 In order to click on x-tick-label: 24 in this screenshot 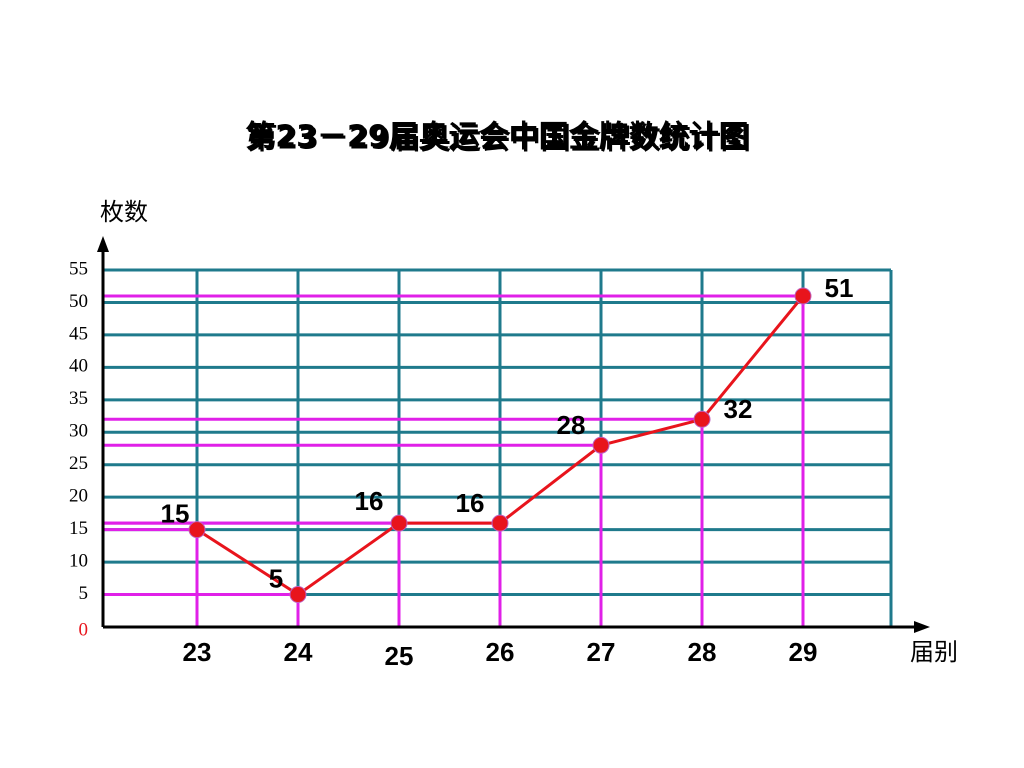, I will do `click(298, 652)`.